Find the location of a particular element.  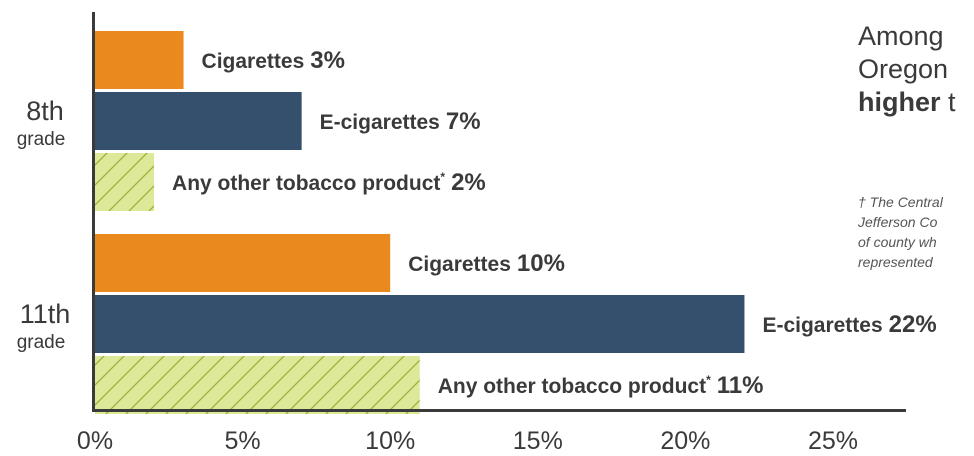

x-axis-ticks: 0% 5% 10% 15% 20% 25% is located at coordinates (467, 441).